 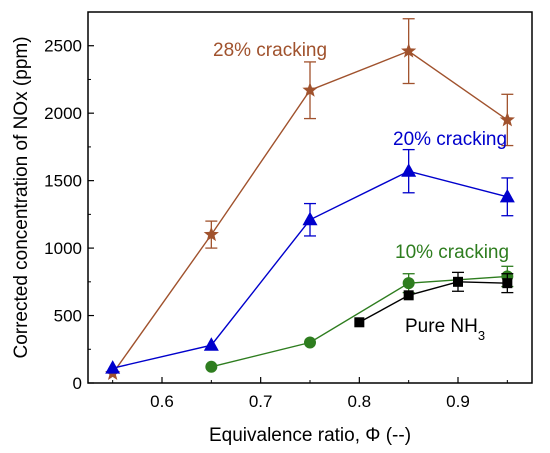 What do you see at coordinates (441, 326) in the screenshot?
I see `series-label-pure-nh3-main: Pure NH` at bounding box center [441, 326].